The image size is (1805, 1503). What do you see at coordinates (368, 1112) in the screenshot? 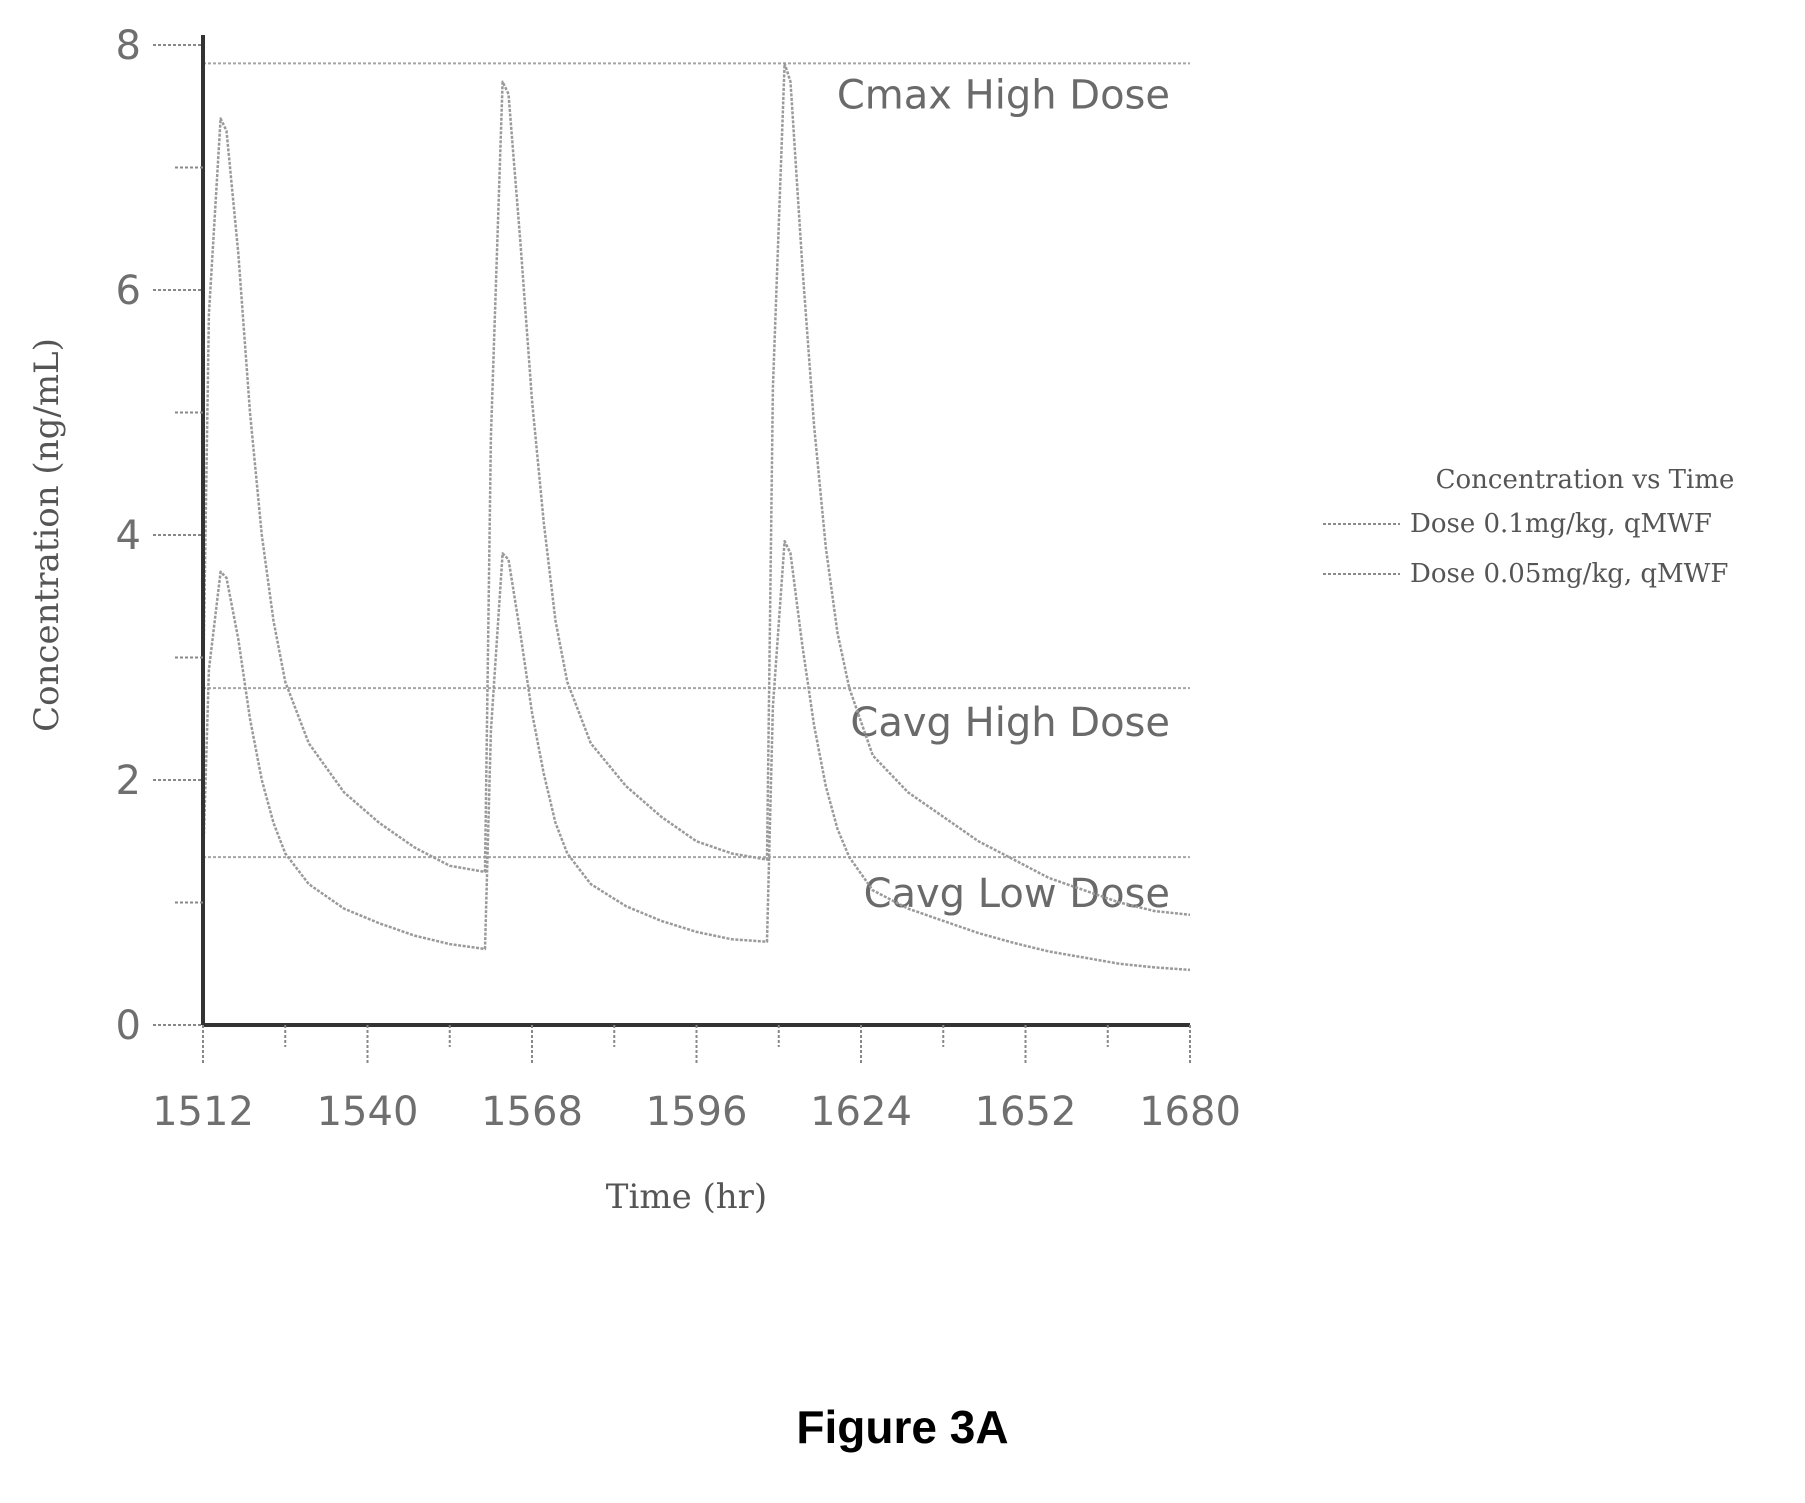
I see `x-tick-label: 1540` at bounding box center [368, 1112].